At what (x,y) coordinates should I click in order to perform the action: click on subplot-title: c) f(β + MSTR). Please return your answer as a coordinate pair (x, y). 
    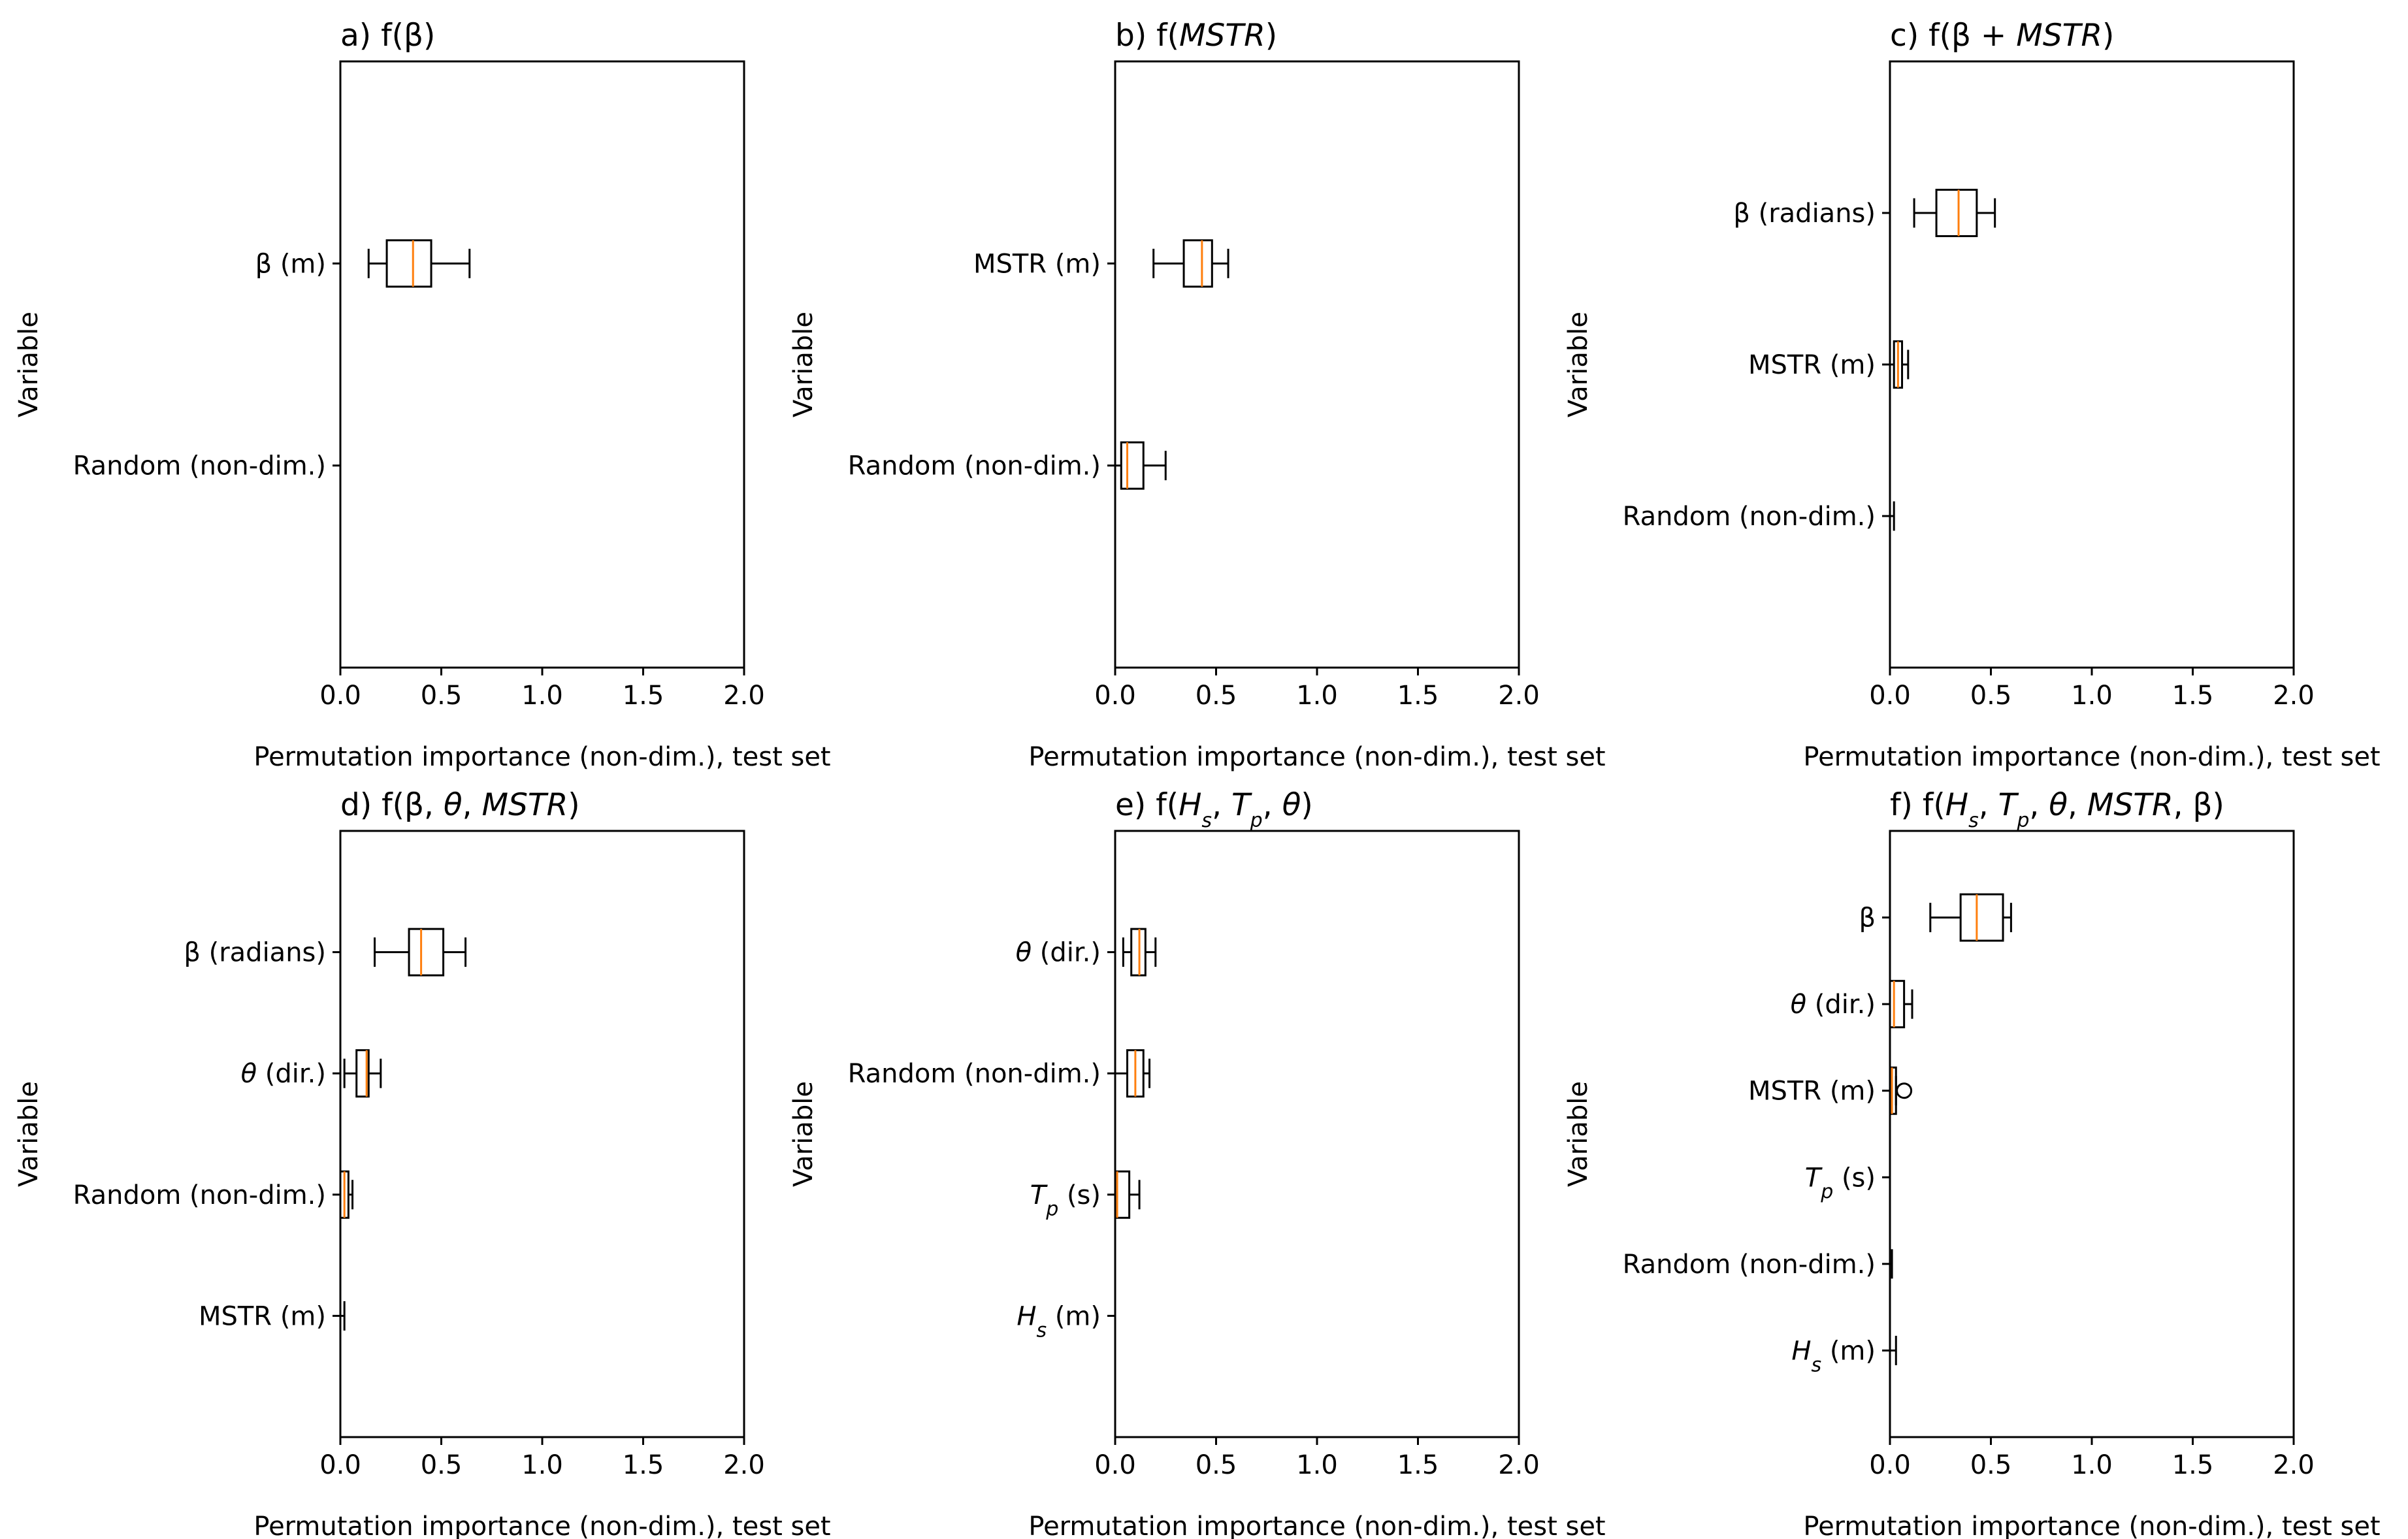
    Looking at the image, I should click on (2002, 36).